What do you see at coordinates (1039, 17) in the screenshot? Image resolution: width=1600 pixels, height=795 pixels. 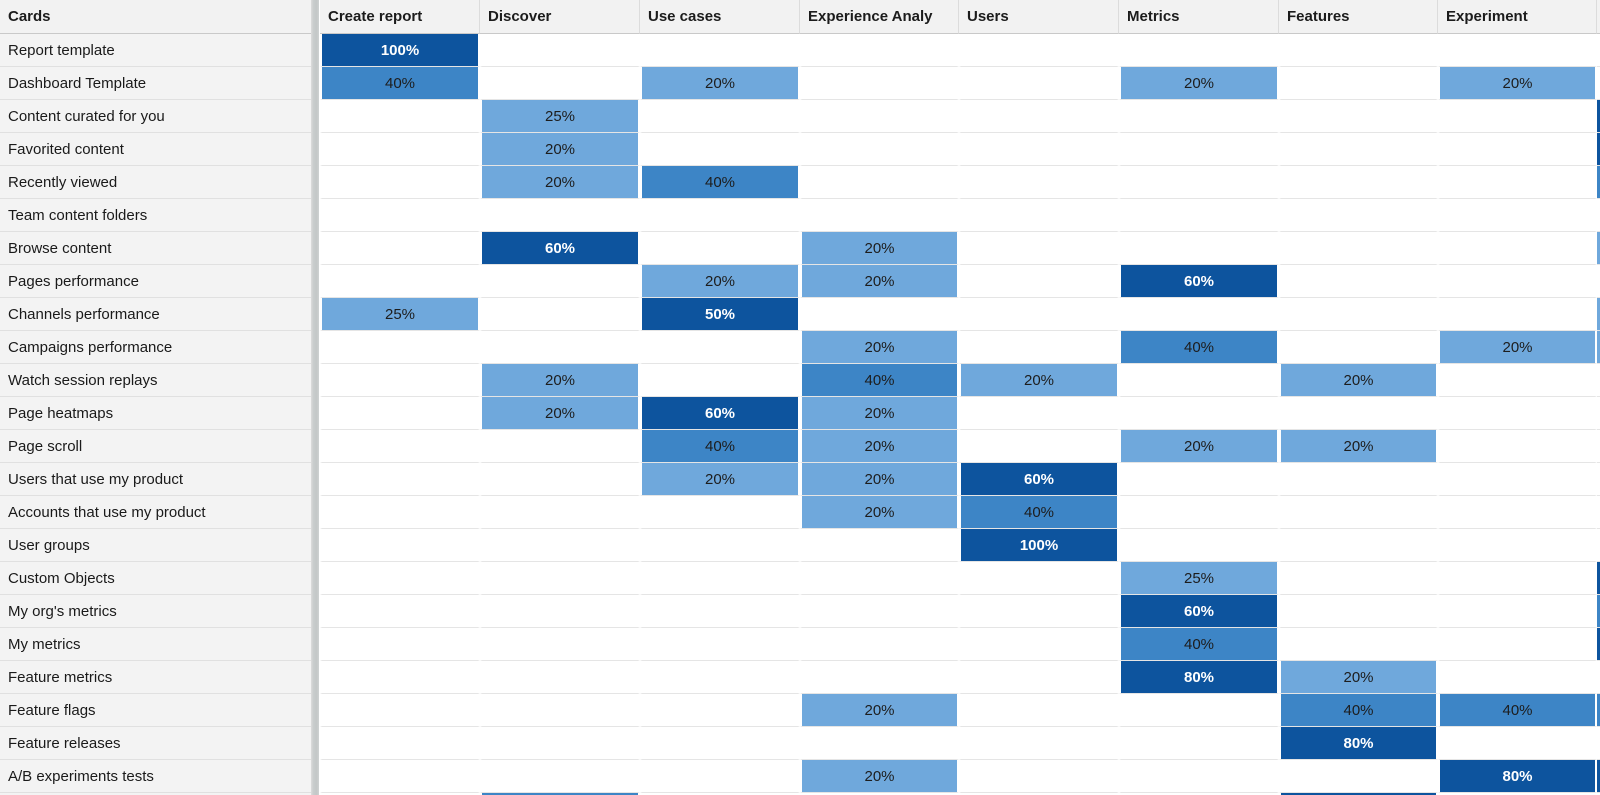 I see `column-header-users: Users` at bounding box center [1039, 17].